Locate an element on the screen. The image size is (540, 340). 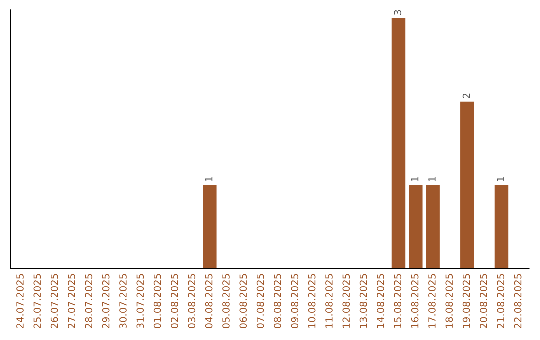
x-tick-label: 17.08.2025 is located at coordinates (432, 301).